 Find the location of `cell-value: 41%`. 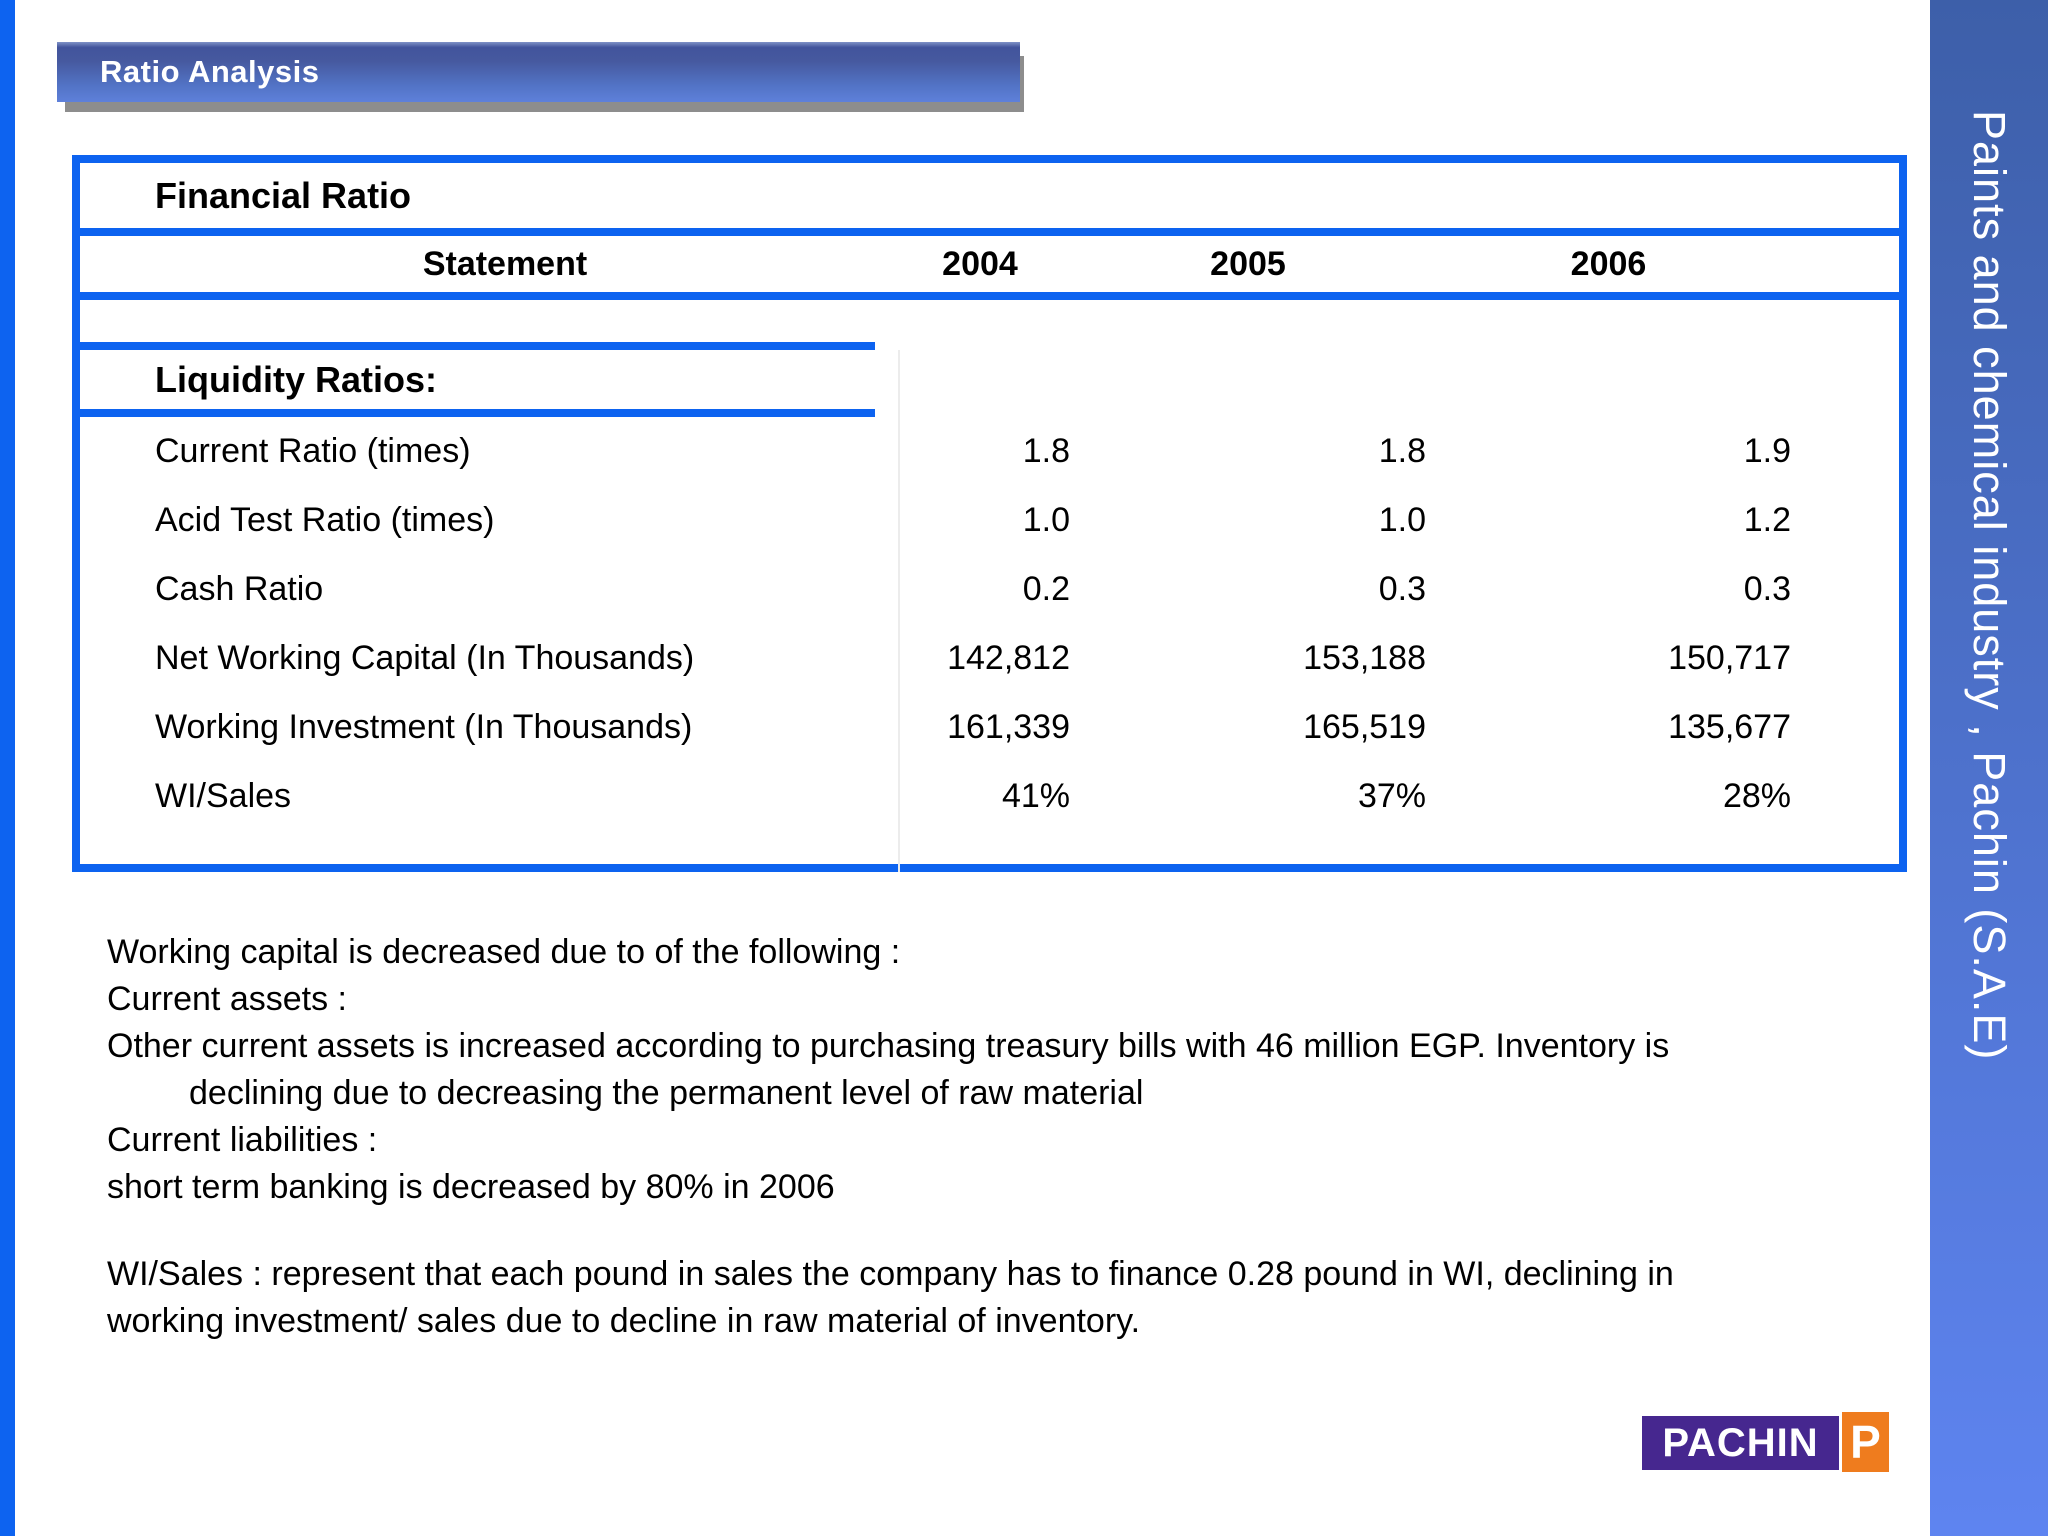

cell-value: 41% is located at coordinates (1035, 796).